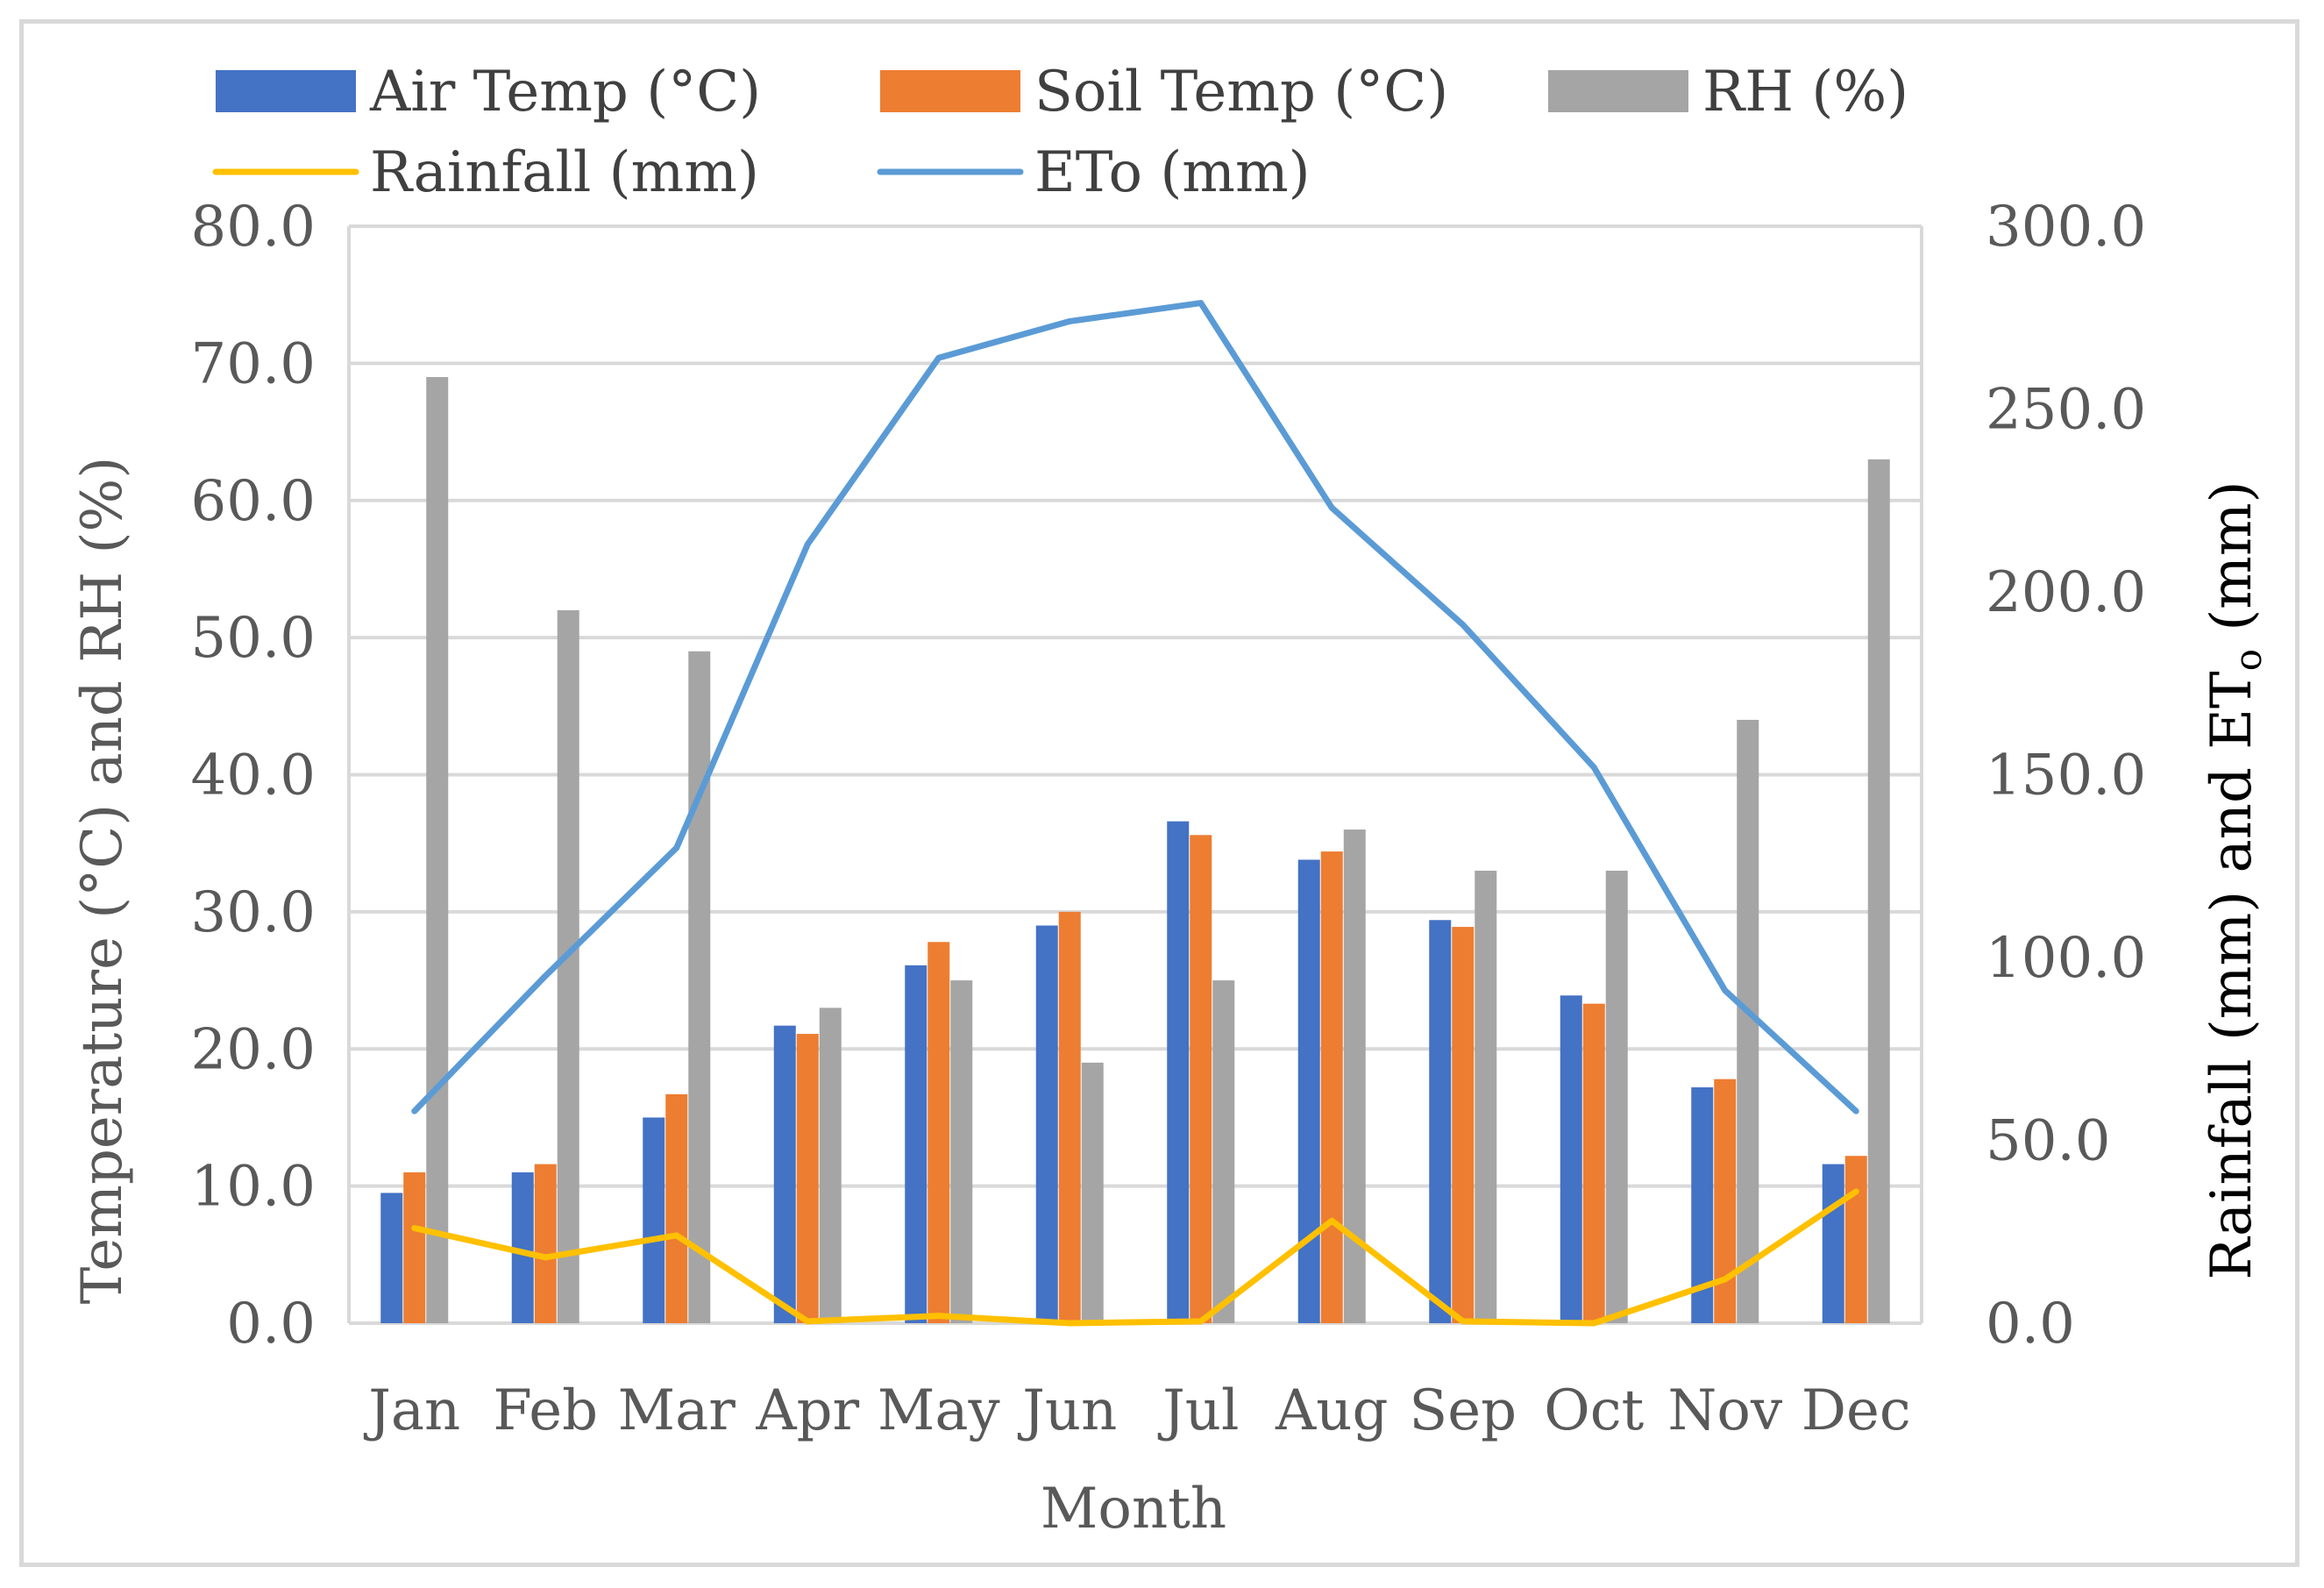 This screenshot has height=1588, width=2324. I want to click on x-tick-label: Jul, so click(1198, 1410).